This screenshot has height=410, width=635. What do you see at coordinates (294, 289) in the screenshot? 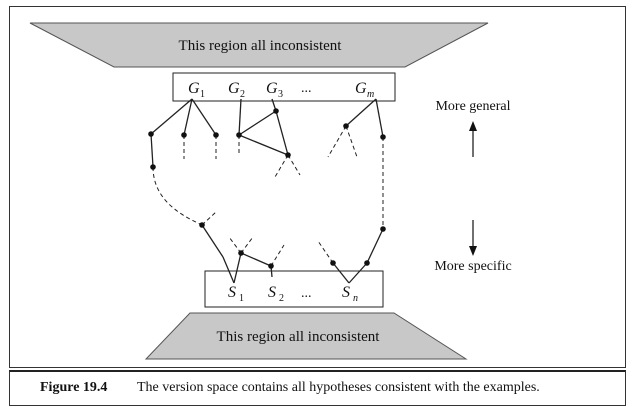
I see `s-set-box` at bounding box center [294, 289].